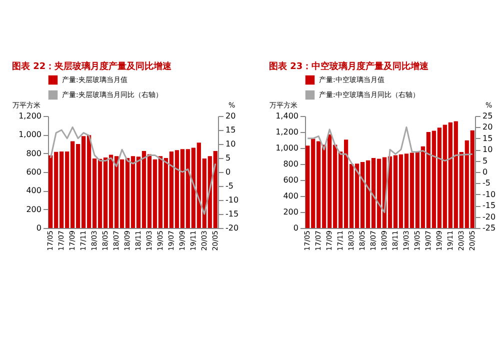  What do you see at coordinates (349, 66) in the screenshot?
I see `chart-title: 图表 23：中空玻璃月度产量及同比增速` at bounding box center [349, 66].